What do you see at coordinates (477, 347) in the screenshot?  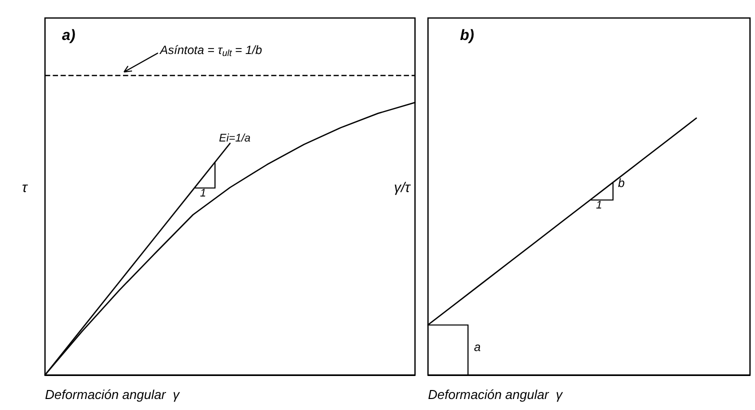 I see `annotation: a` at bounding box center [477, 347].